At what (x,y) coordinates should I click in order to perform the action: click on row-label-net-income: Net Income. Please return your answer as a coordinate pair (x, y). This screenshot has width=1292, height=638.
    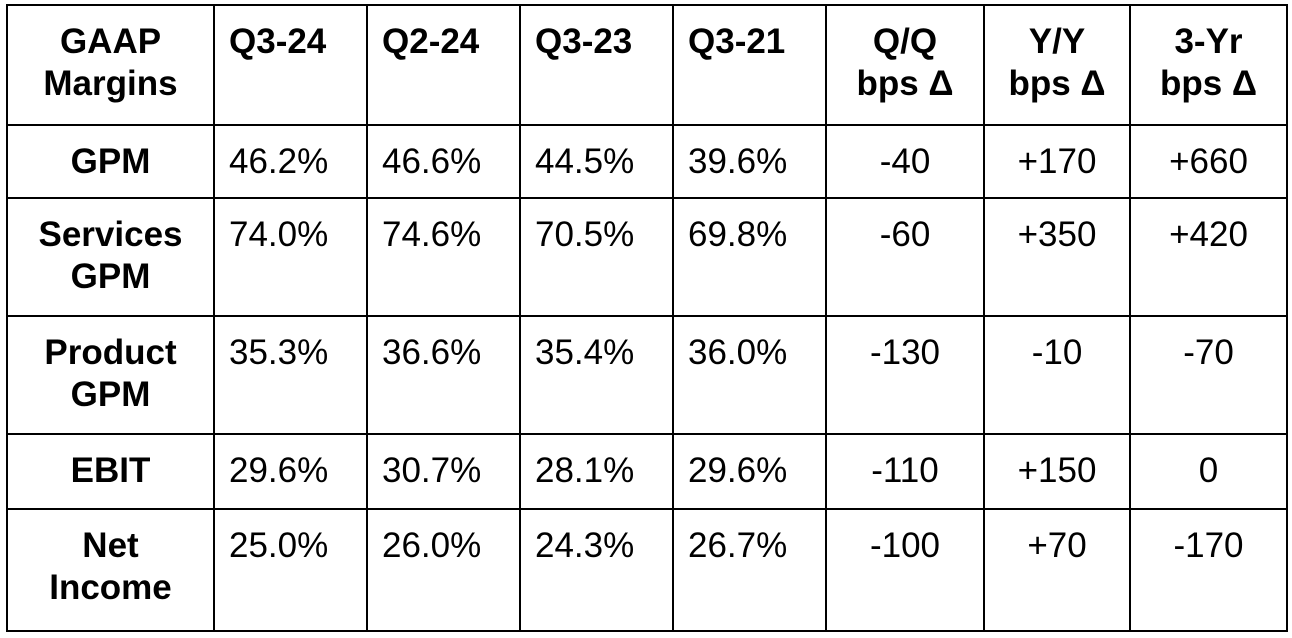
    Looking at the image, I should click on (110, 570).